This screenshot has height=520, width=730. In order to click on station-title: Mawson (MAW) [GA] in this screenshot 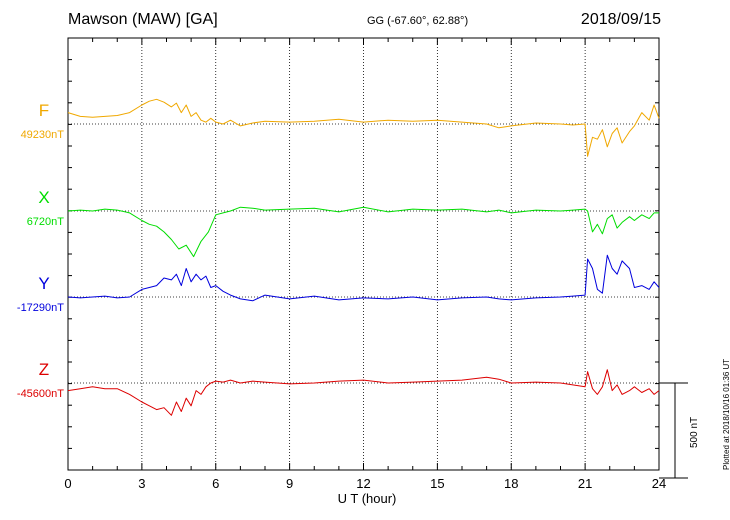, I will do `click(143, 19)`.